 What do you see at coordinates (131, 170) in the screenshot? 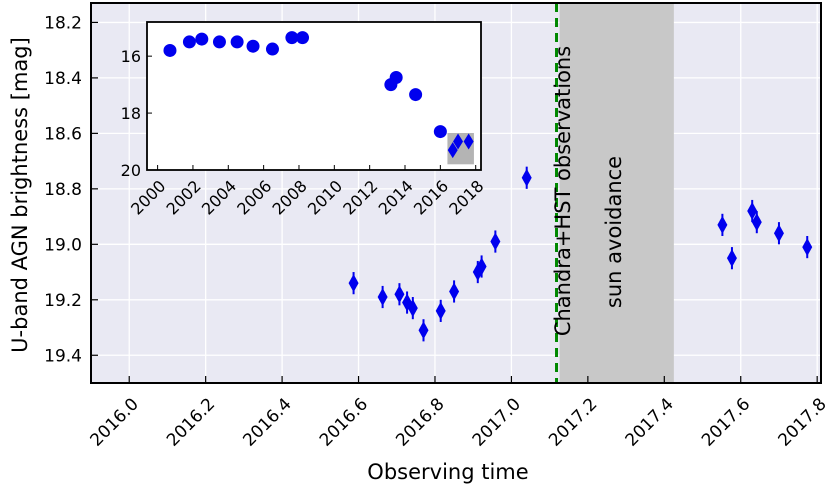
I see `inset-y-tick-label: 20` at bounding box center [131, 170].